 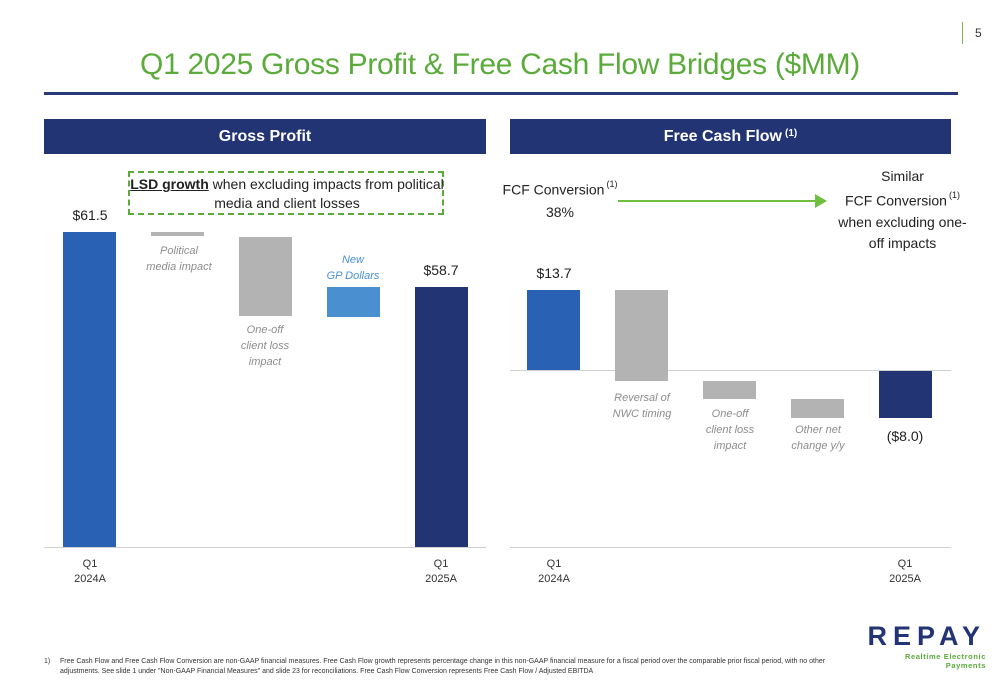 I want to click on free-cash-flow-header: Free Cash Flow (1), so click(x=730, y=136).